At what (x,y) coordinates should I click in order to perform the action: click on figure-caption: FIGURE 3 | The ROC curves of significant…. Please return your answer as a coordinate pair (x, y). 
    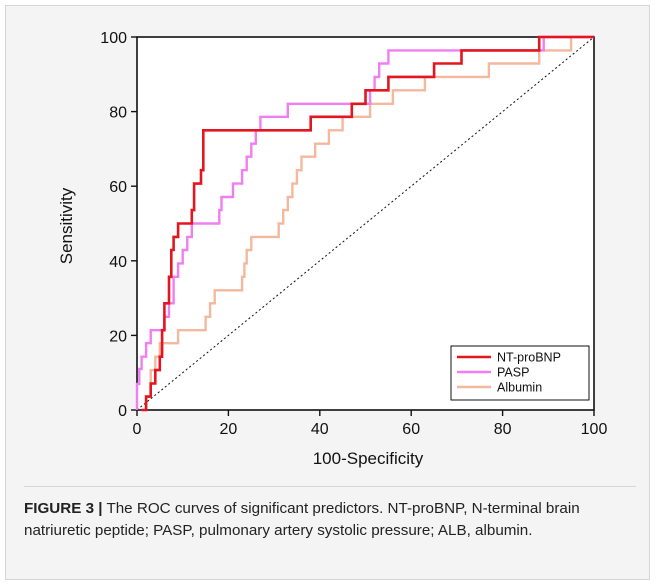
    Looking at the image, I should click on (330, 520).